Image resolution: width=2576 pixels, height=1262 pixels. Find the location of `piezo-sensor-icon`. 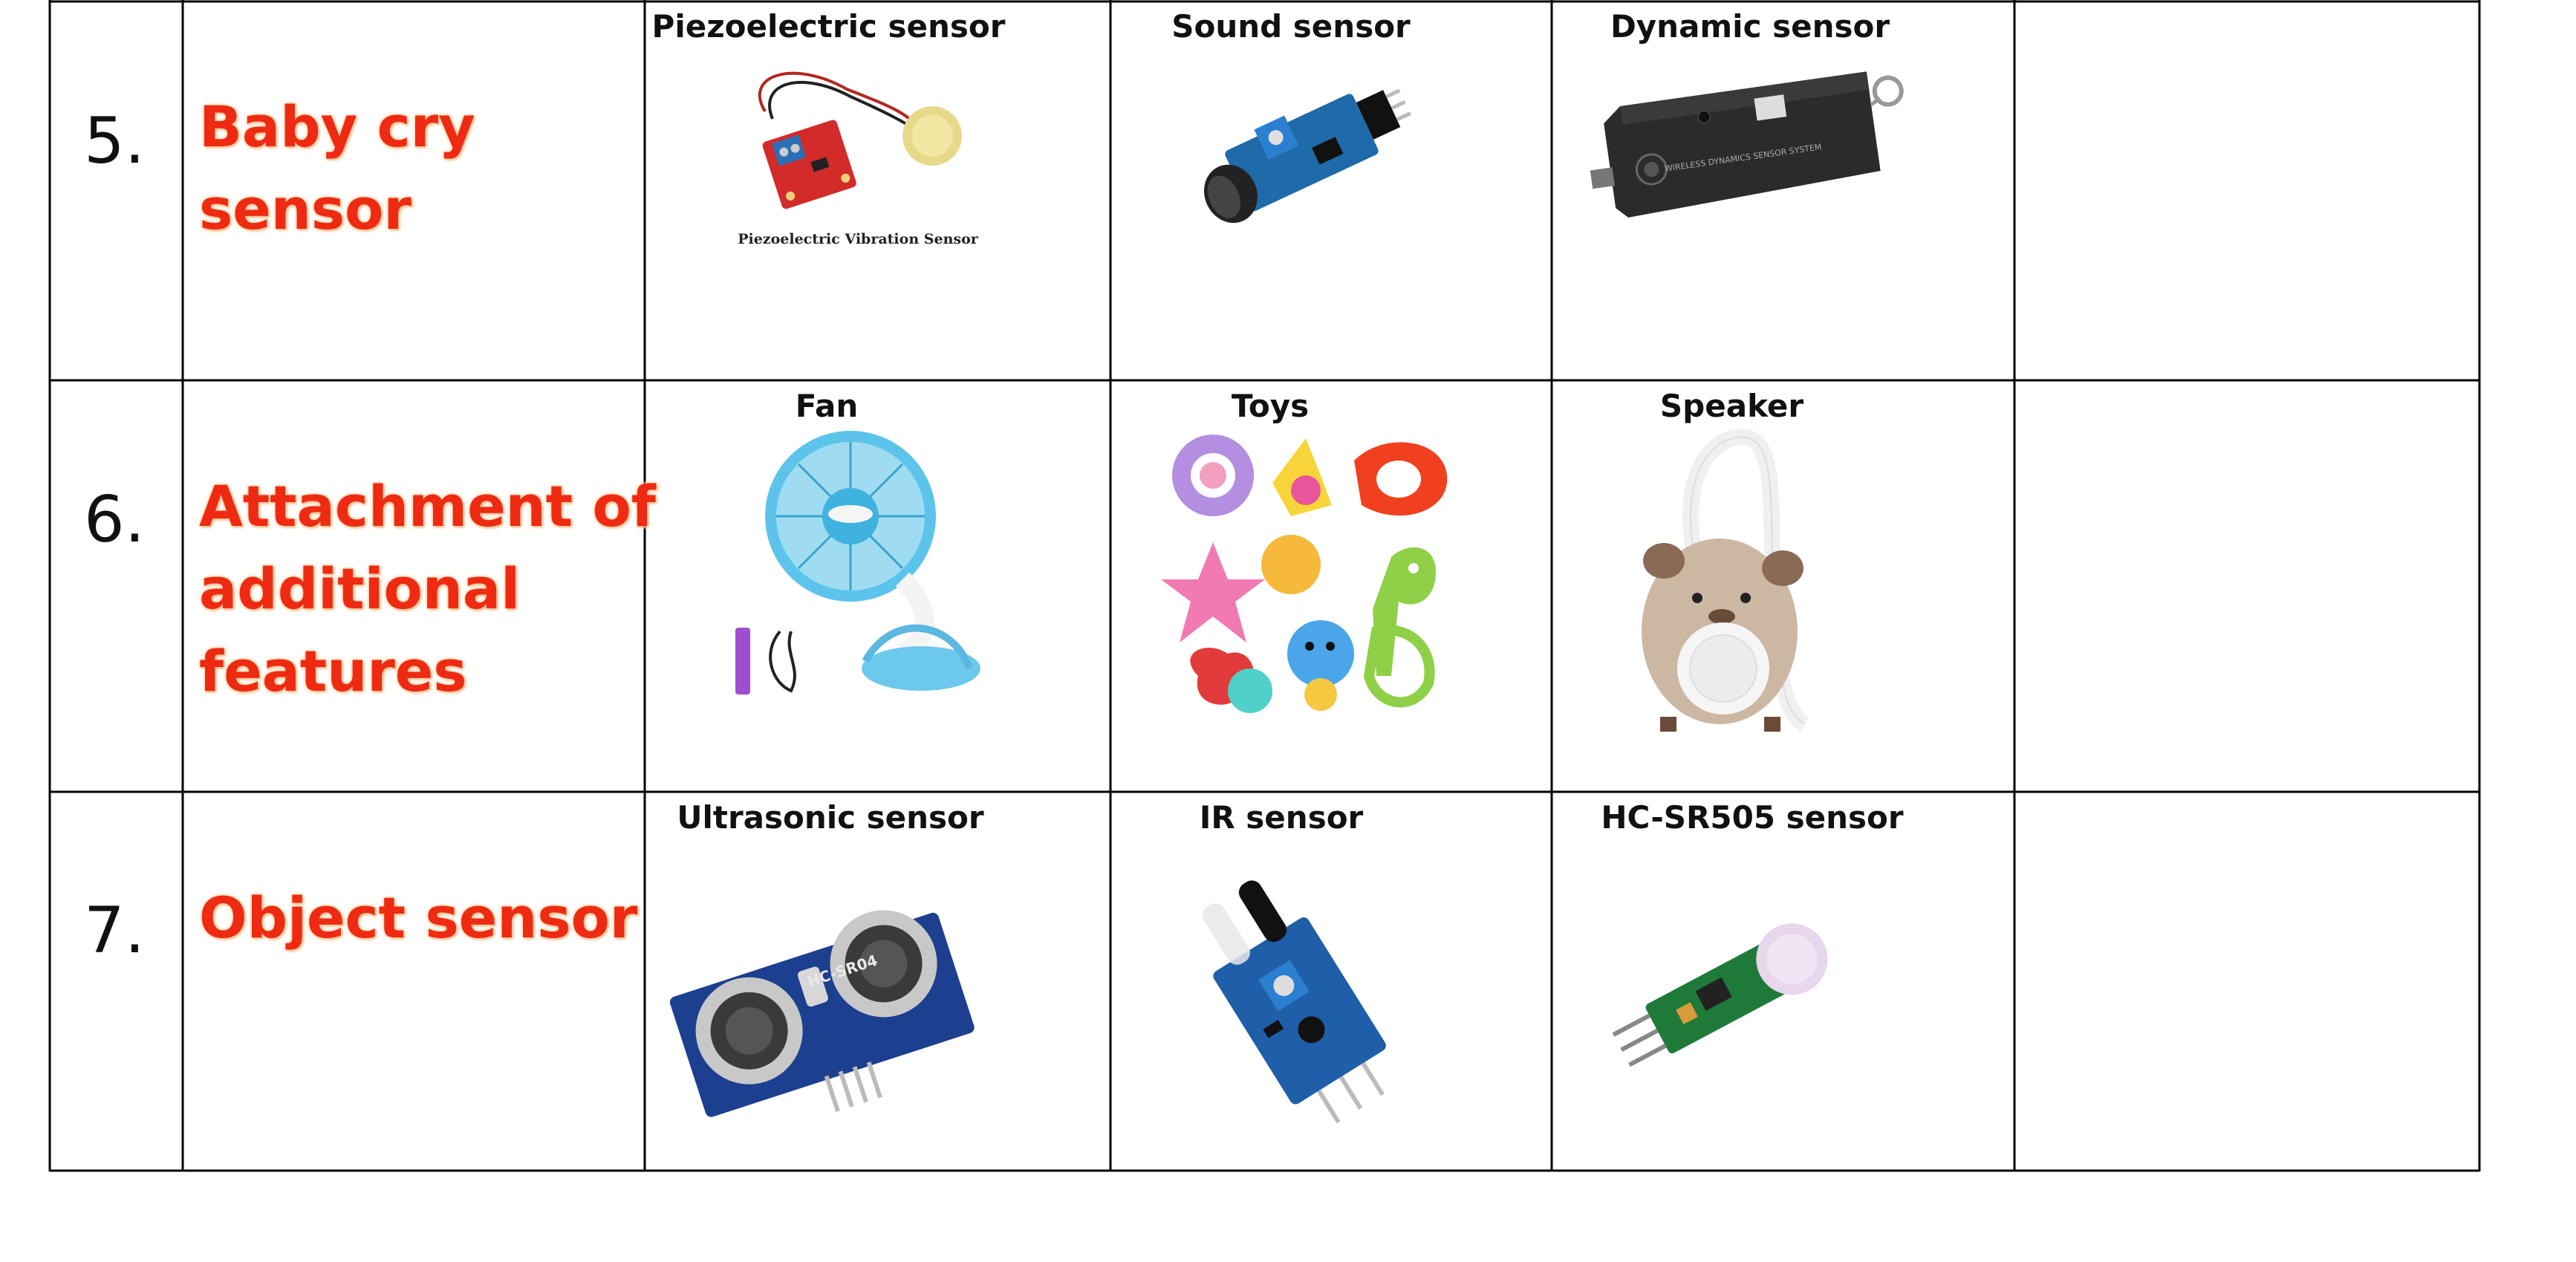

piezo-sensor-icon is located at coordinates (857, 159).